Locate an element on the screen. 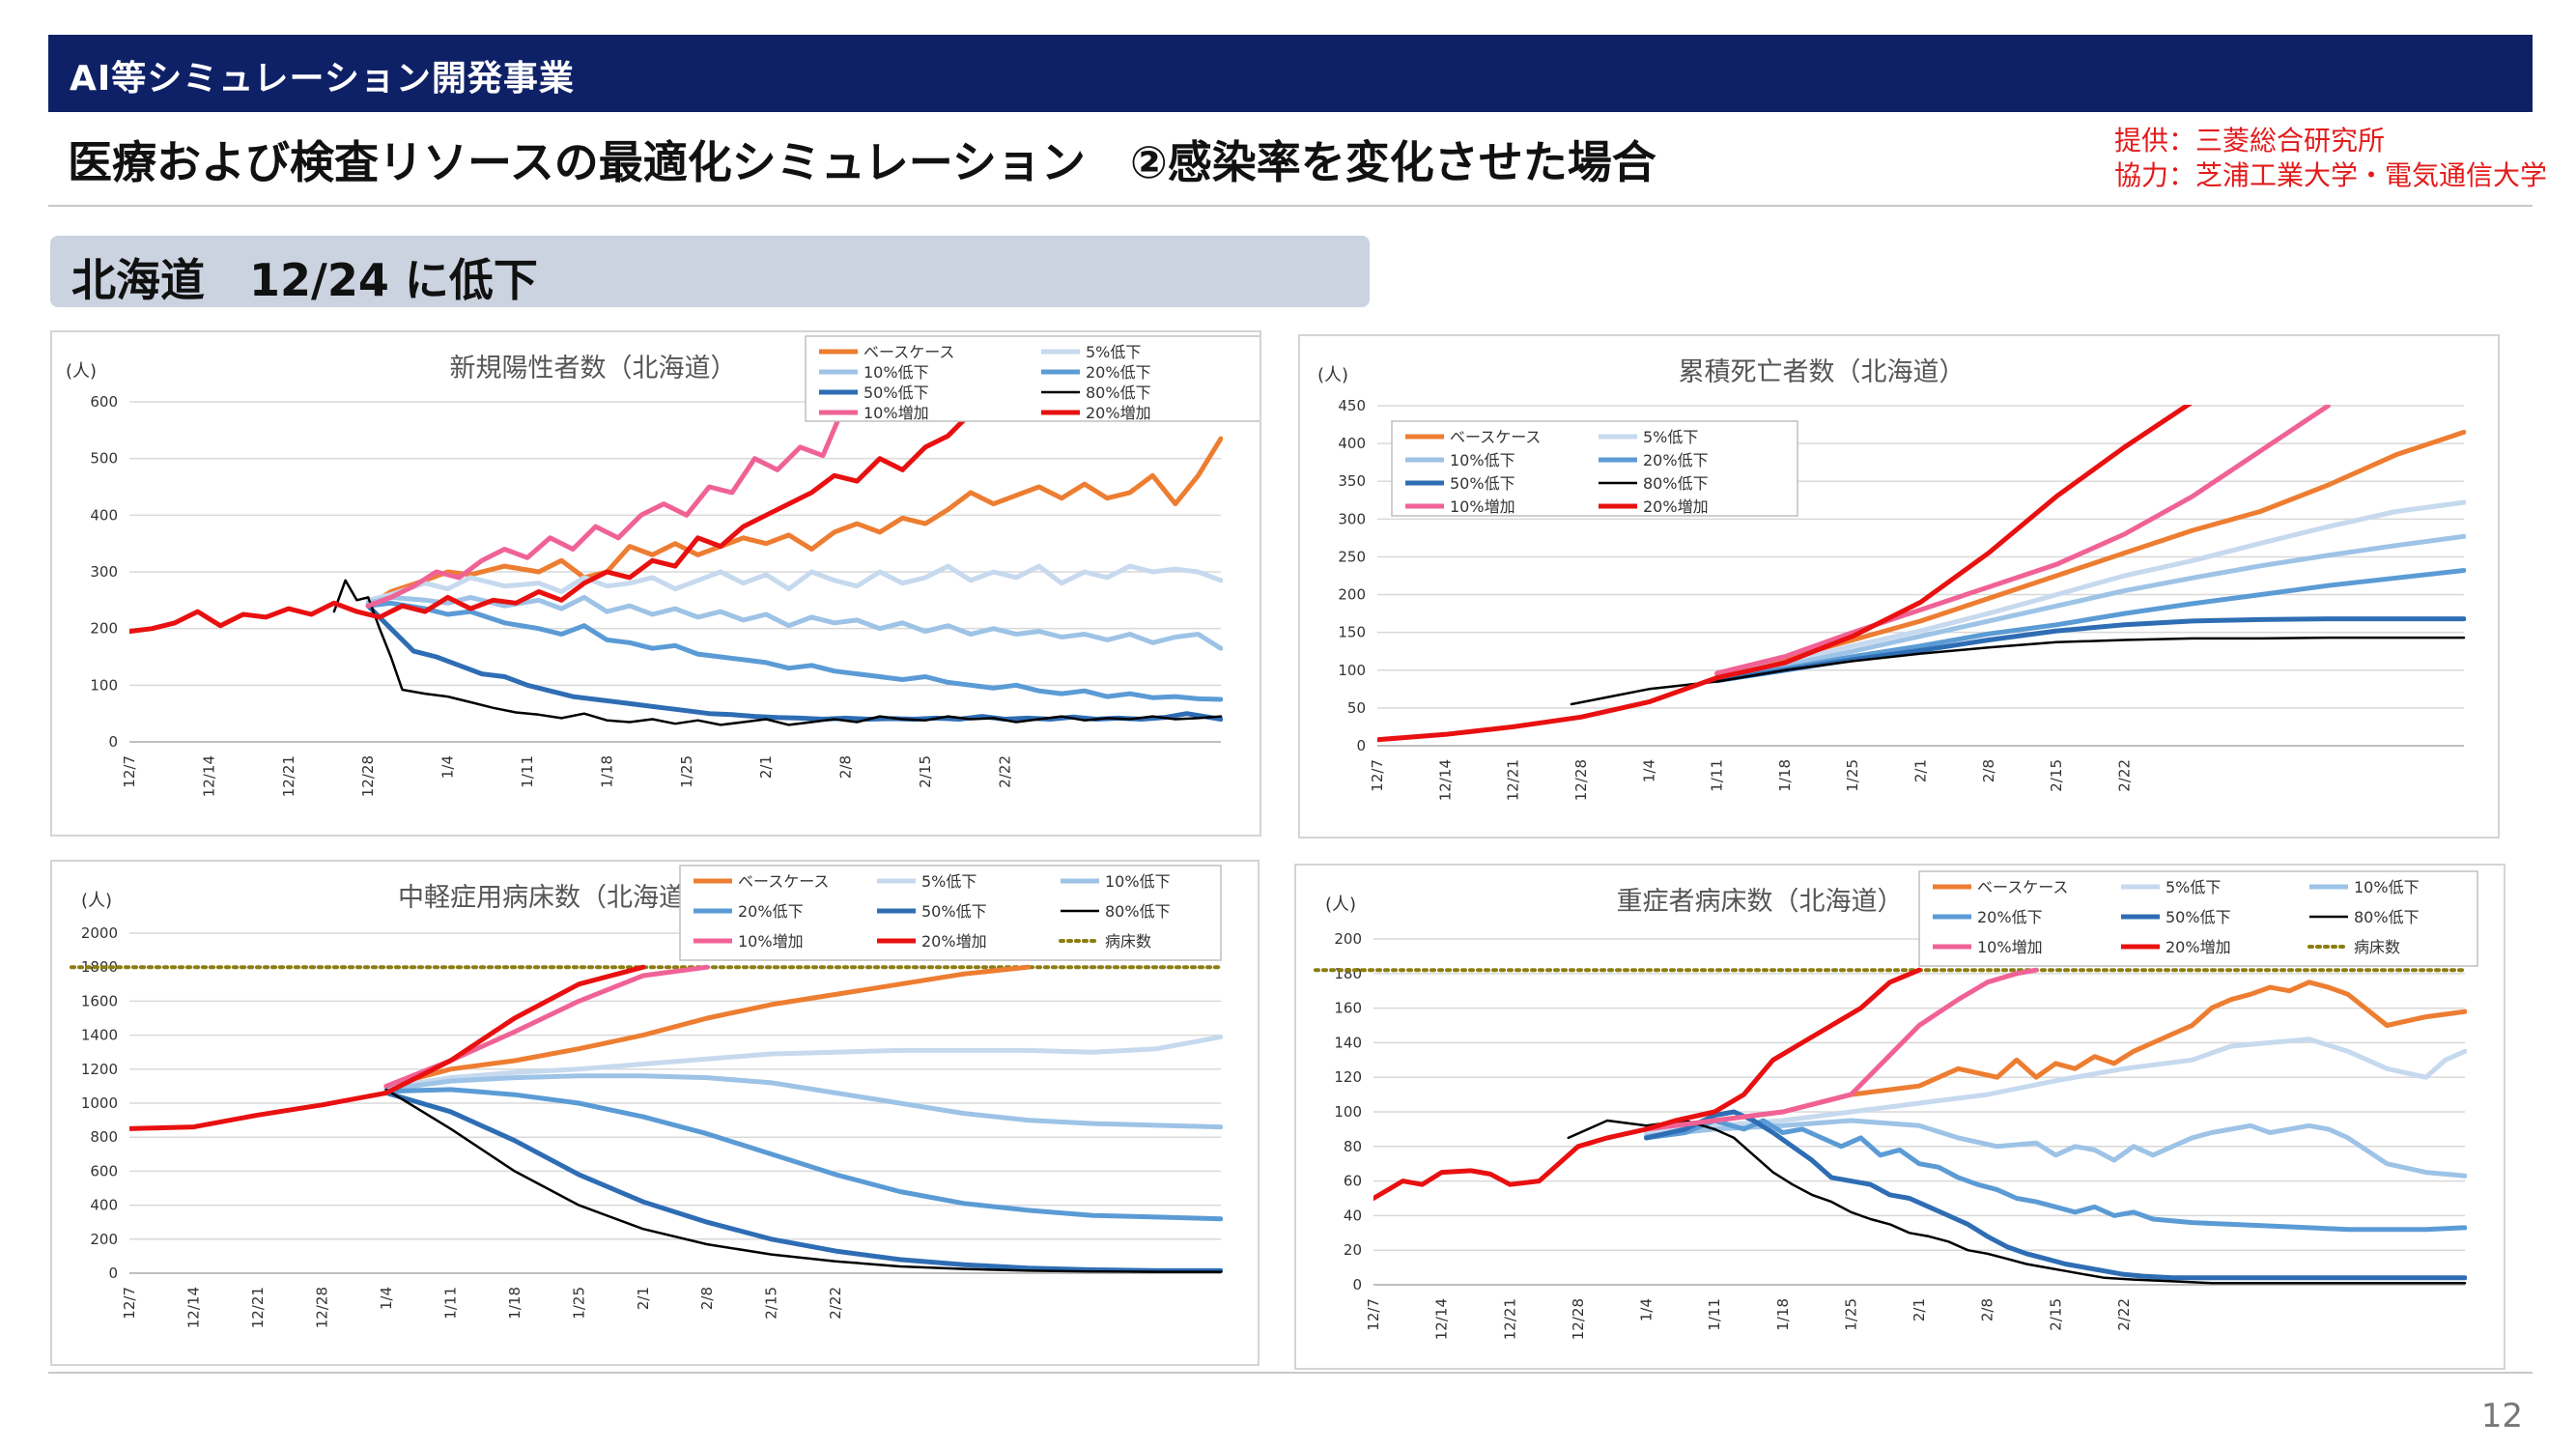 The width and height of the screenshot is (2576, 1449). y-tick-label: 600 is located at coordinates (104, 1170).